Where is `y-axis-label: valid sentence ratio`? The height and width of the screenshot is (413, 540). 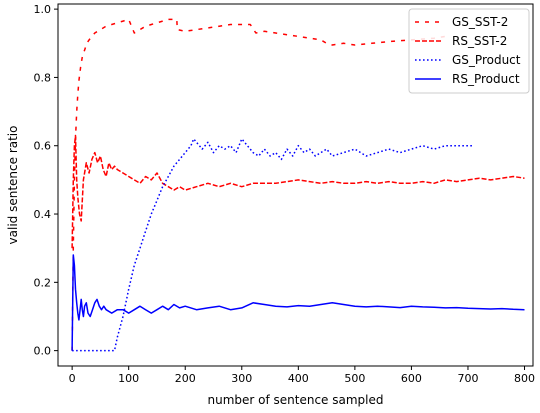
y-axis-label: valid sentence ratio is located at coordinates (13, 185).